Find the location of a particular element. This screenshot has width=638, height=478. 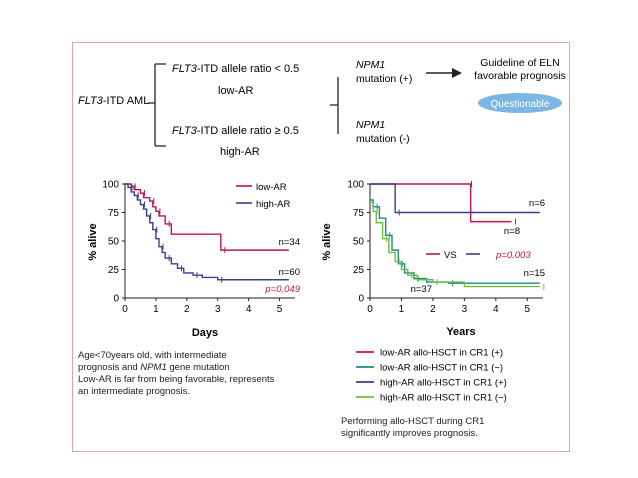

c2-n8: n=8 is located at coordinates (512, 231).